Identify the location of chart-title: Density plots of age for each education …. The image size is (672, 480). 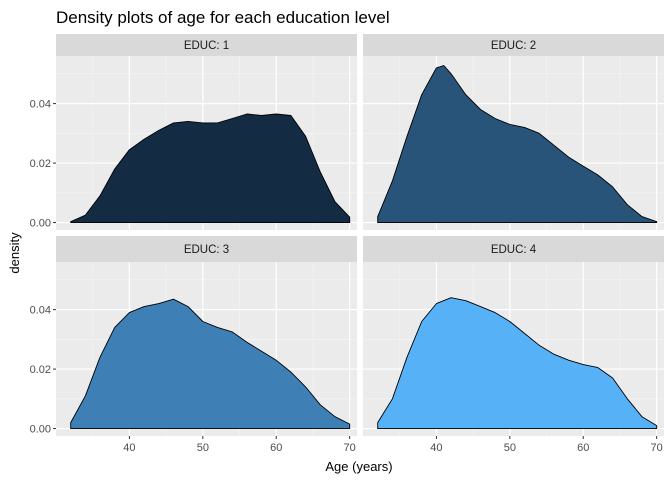
(223, 17).